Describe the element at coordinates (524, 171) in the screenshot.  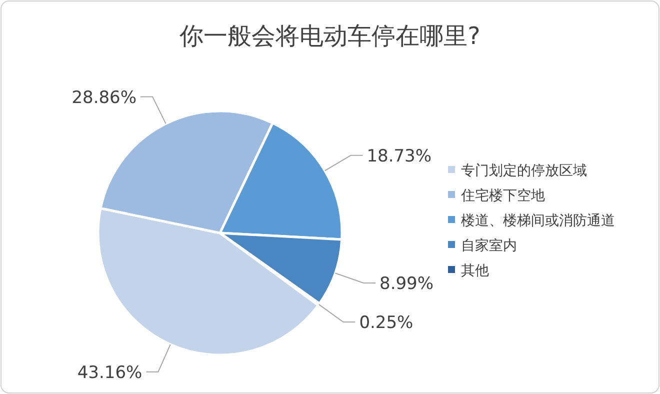
I see `legend-label: 专门划定的停放区域` at that location.